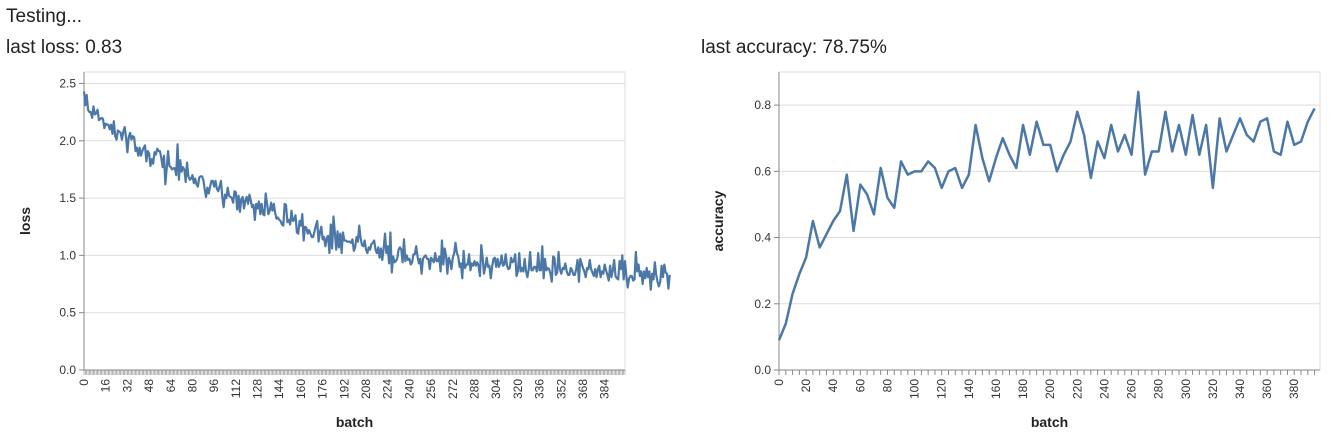 The width and height of the screenshot is (1338, 440). What do you see at coordinates (762, 370) in the screenshot?
I see `accuracy-ytick-label: 0.0` at bounding box center [762, 370].